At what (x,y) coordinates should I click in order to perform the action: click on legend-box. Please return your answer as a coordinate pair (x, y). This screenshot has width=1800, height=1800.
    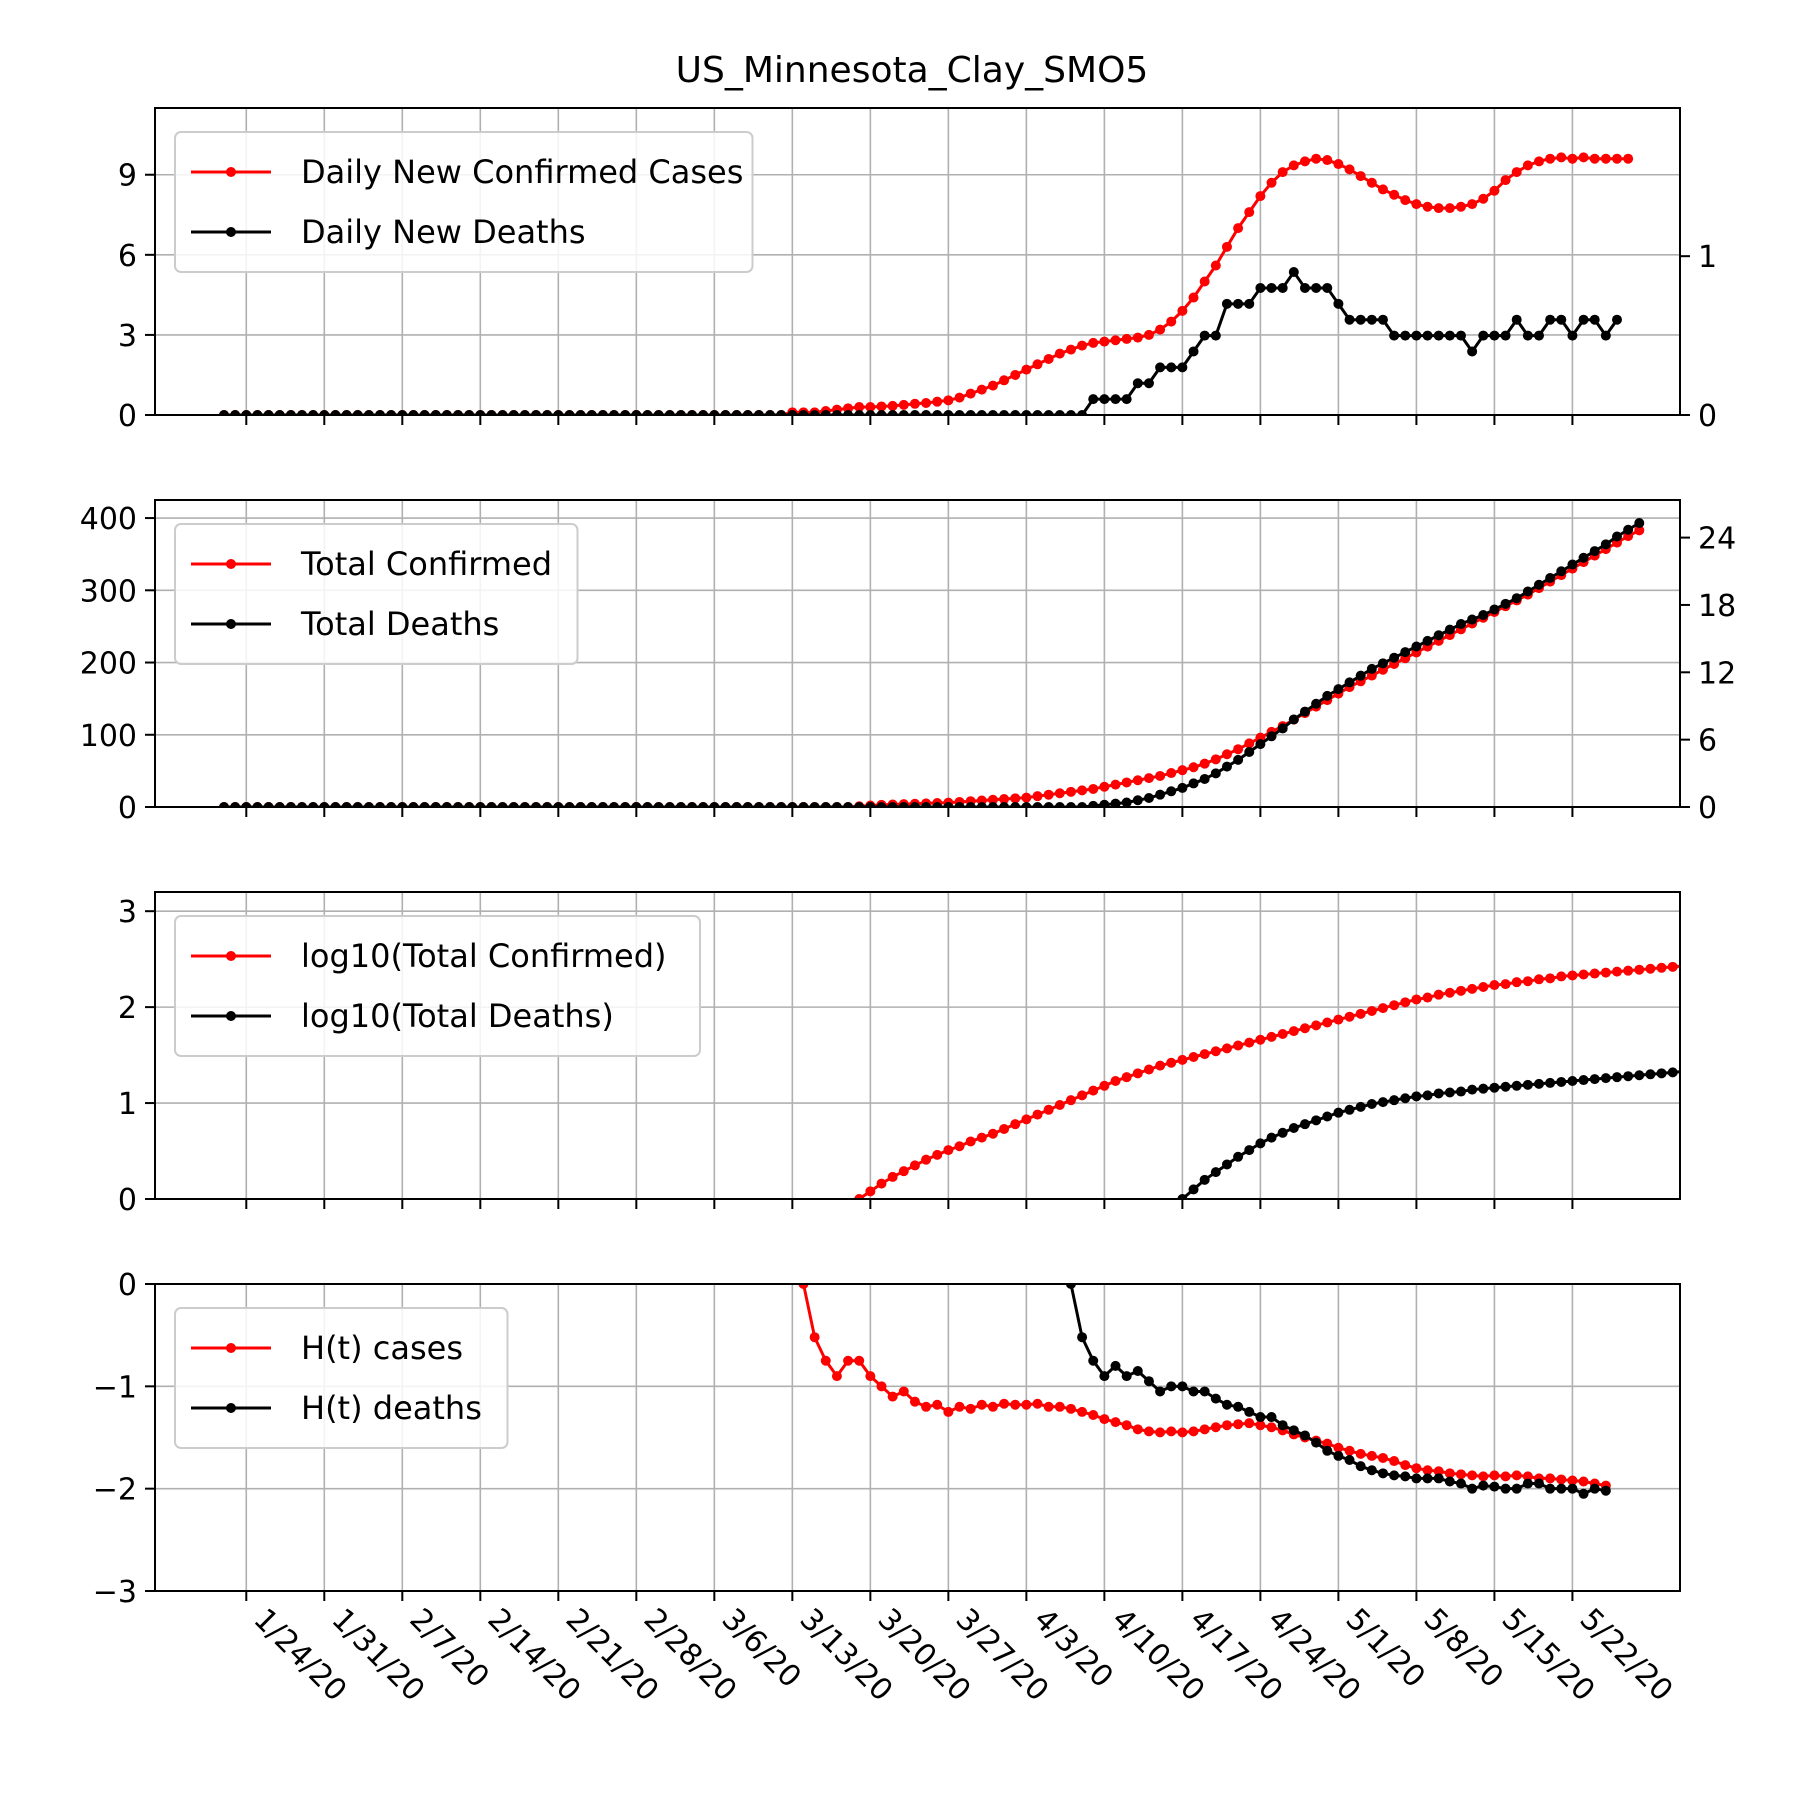
    Looking at the image, I should click on (464, 202).